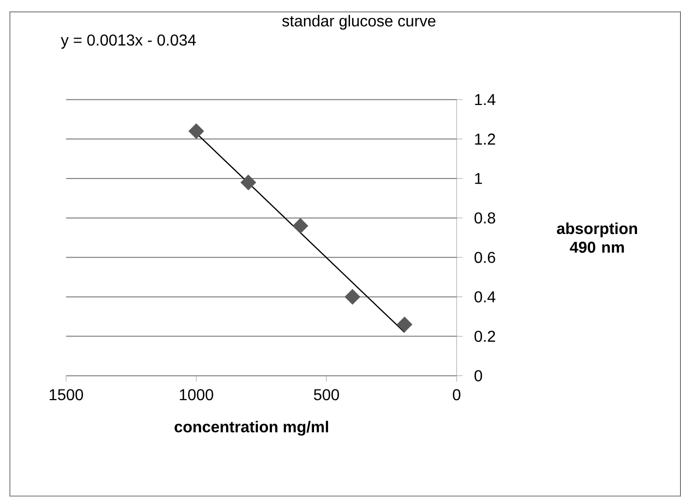 The width and height of the screenshot is (681, 497). Describe the element at coordinates (485, 258) in the screenshot. I see `y-tick-label: 0.6` at that location.